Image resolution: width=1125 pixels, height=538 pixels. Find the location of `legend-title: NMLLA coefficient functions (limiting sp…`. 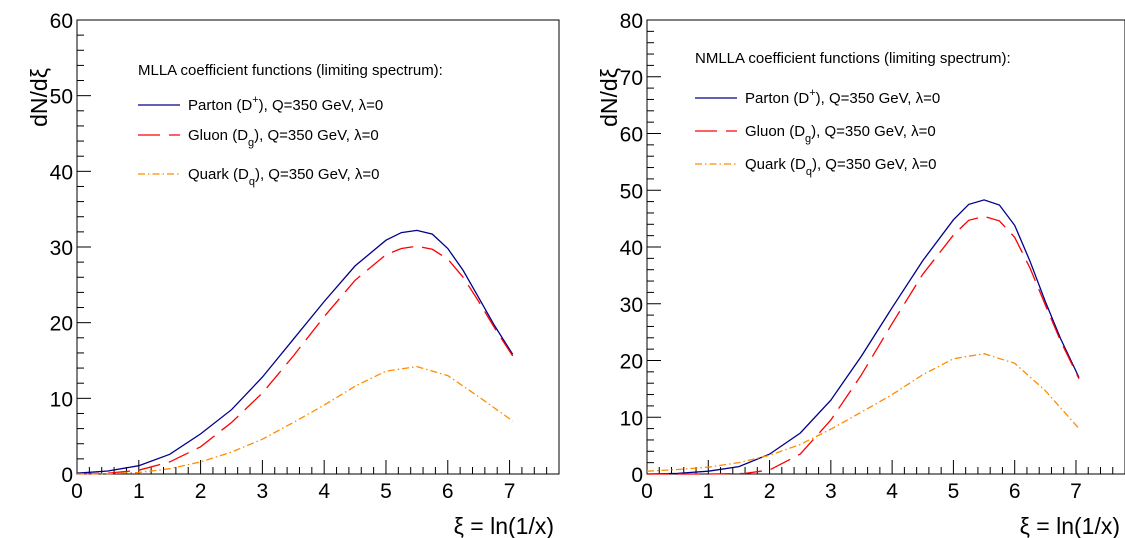

legend-title: NMLLA coefficient functions (limiting sp… is located at coordinates (853, 58).